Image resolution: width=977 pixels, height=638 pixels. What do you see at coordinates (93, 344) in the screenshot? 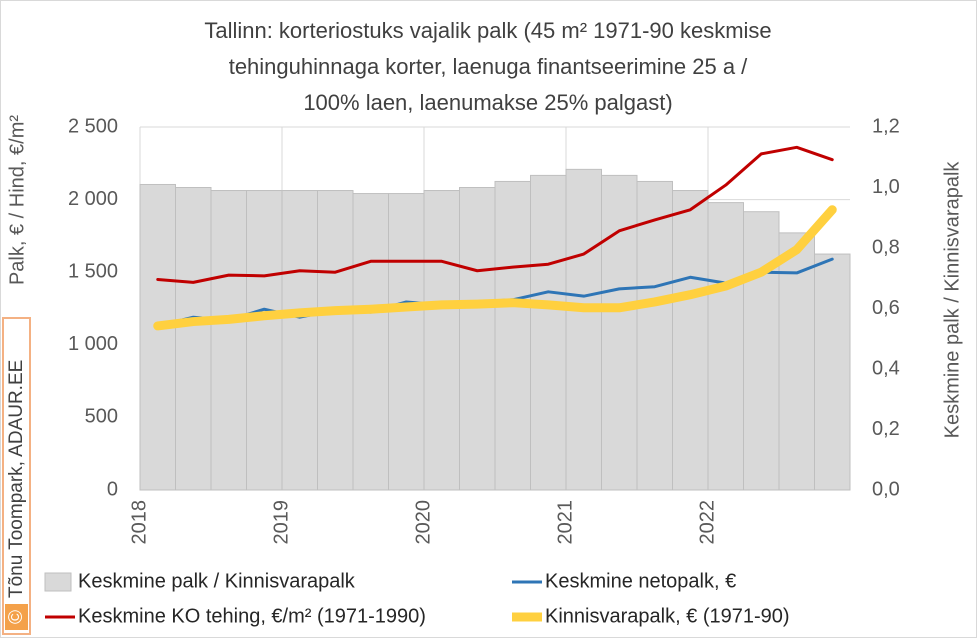
I see `y-tick-label: 1 000` at bounding box center [93, 344].